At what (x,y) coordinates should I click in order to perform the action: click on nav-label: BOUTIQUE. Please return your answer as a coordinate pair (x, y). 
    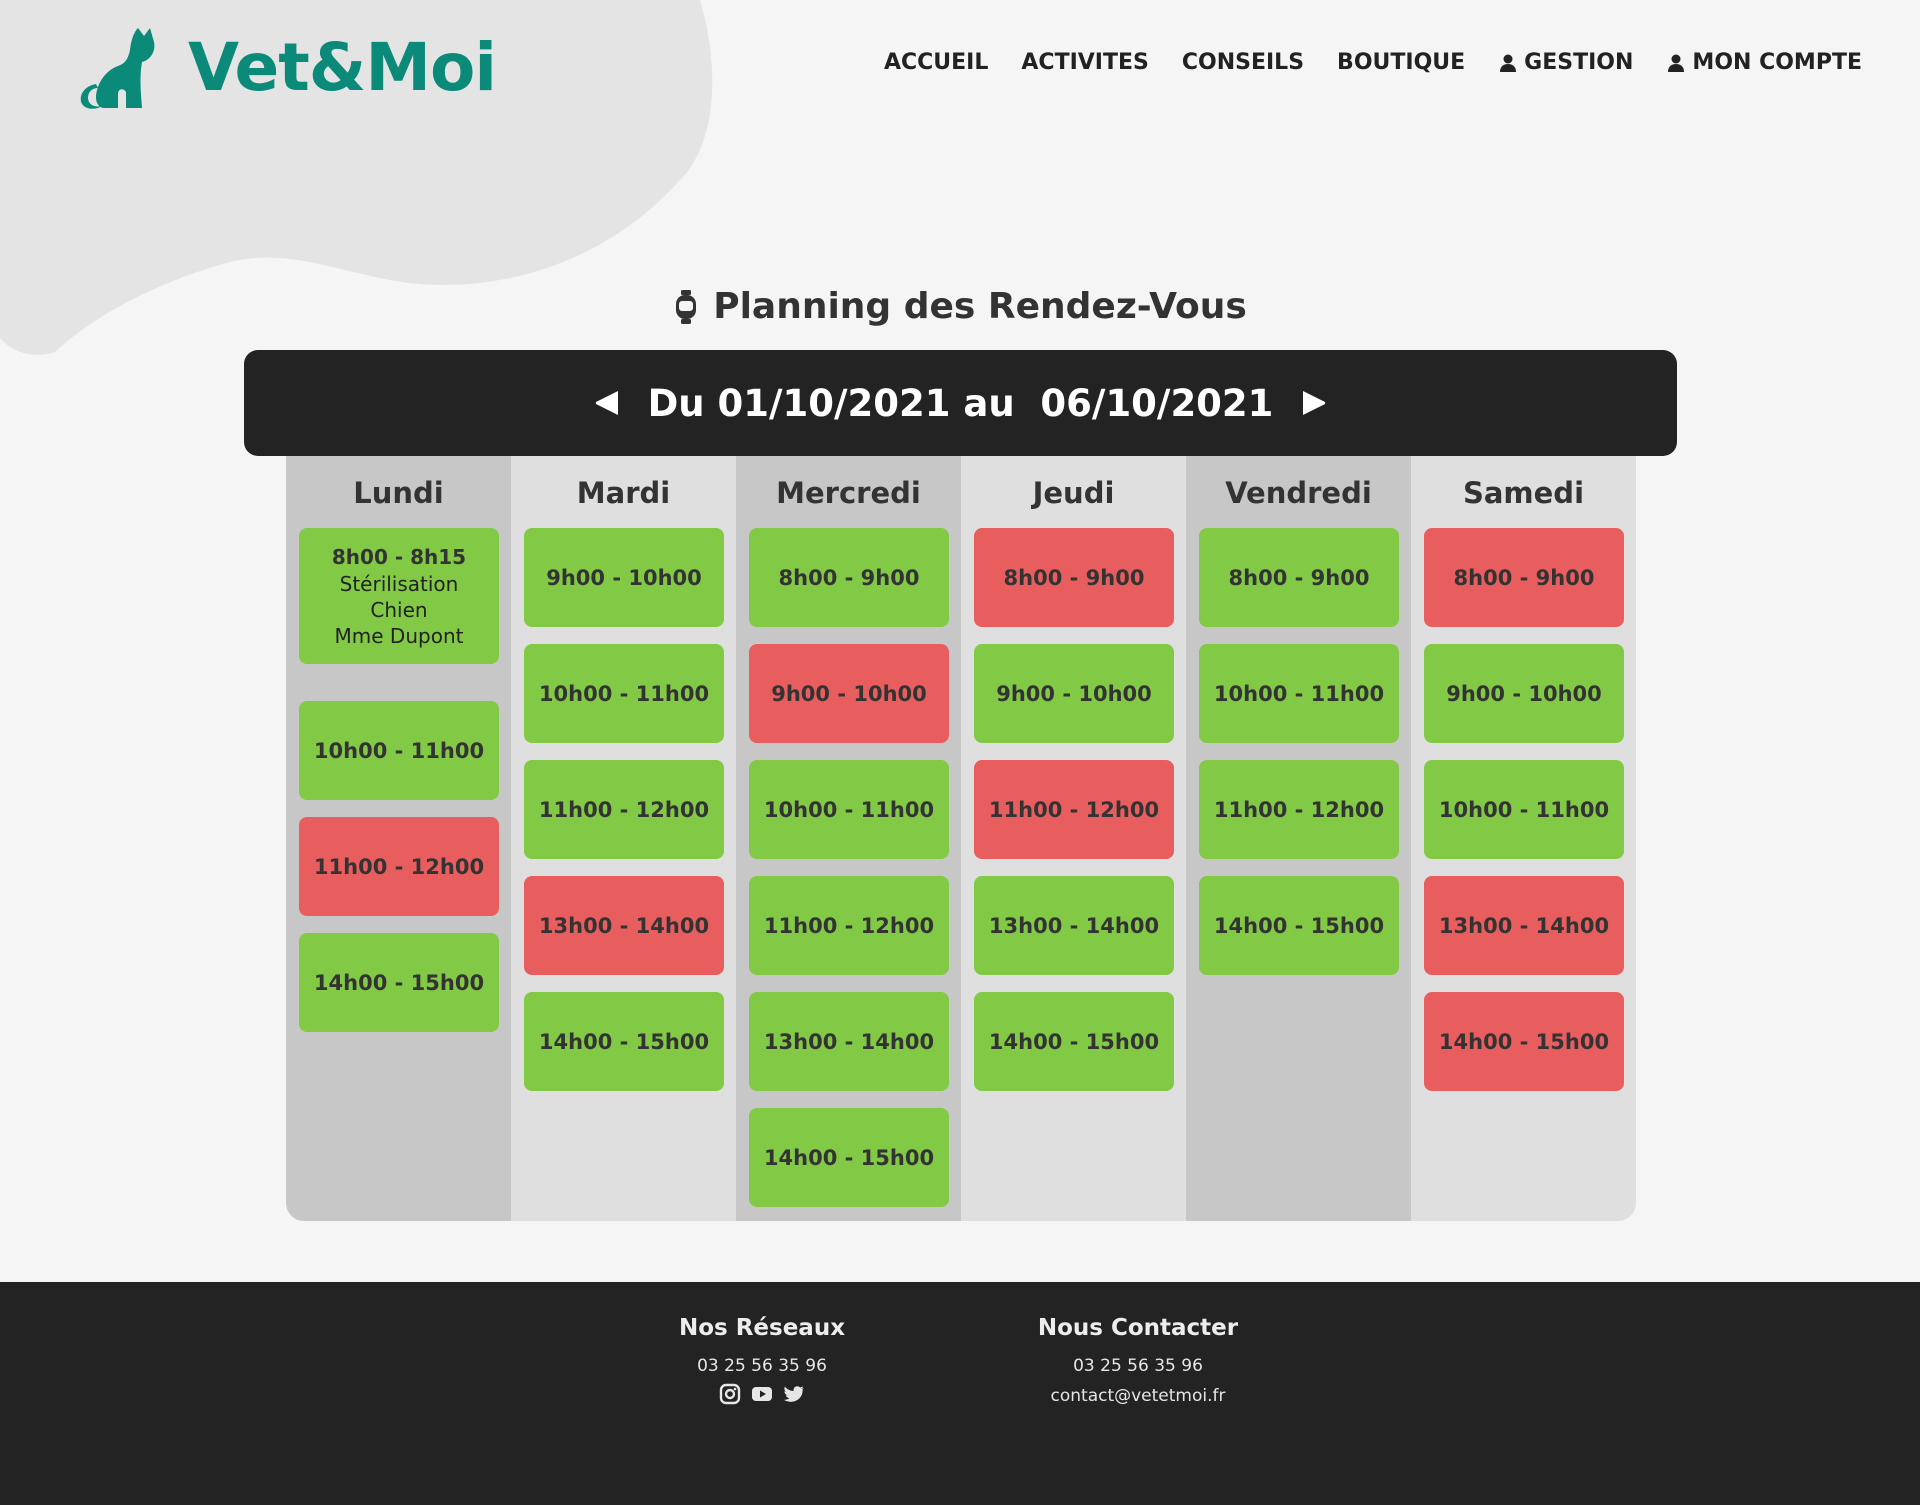
    Looking at the image, I should click on (1401, 62).